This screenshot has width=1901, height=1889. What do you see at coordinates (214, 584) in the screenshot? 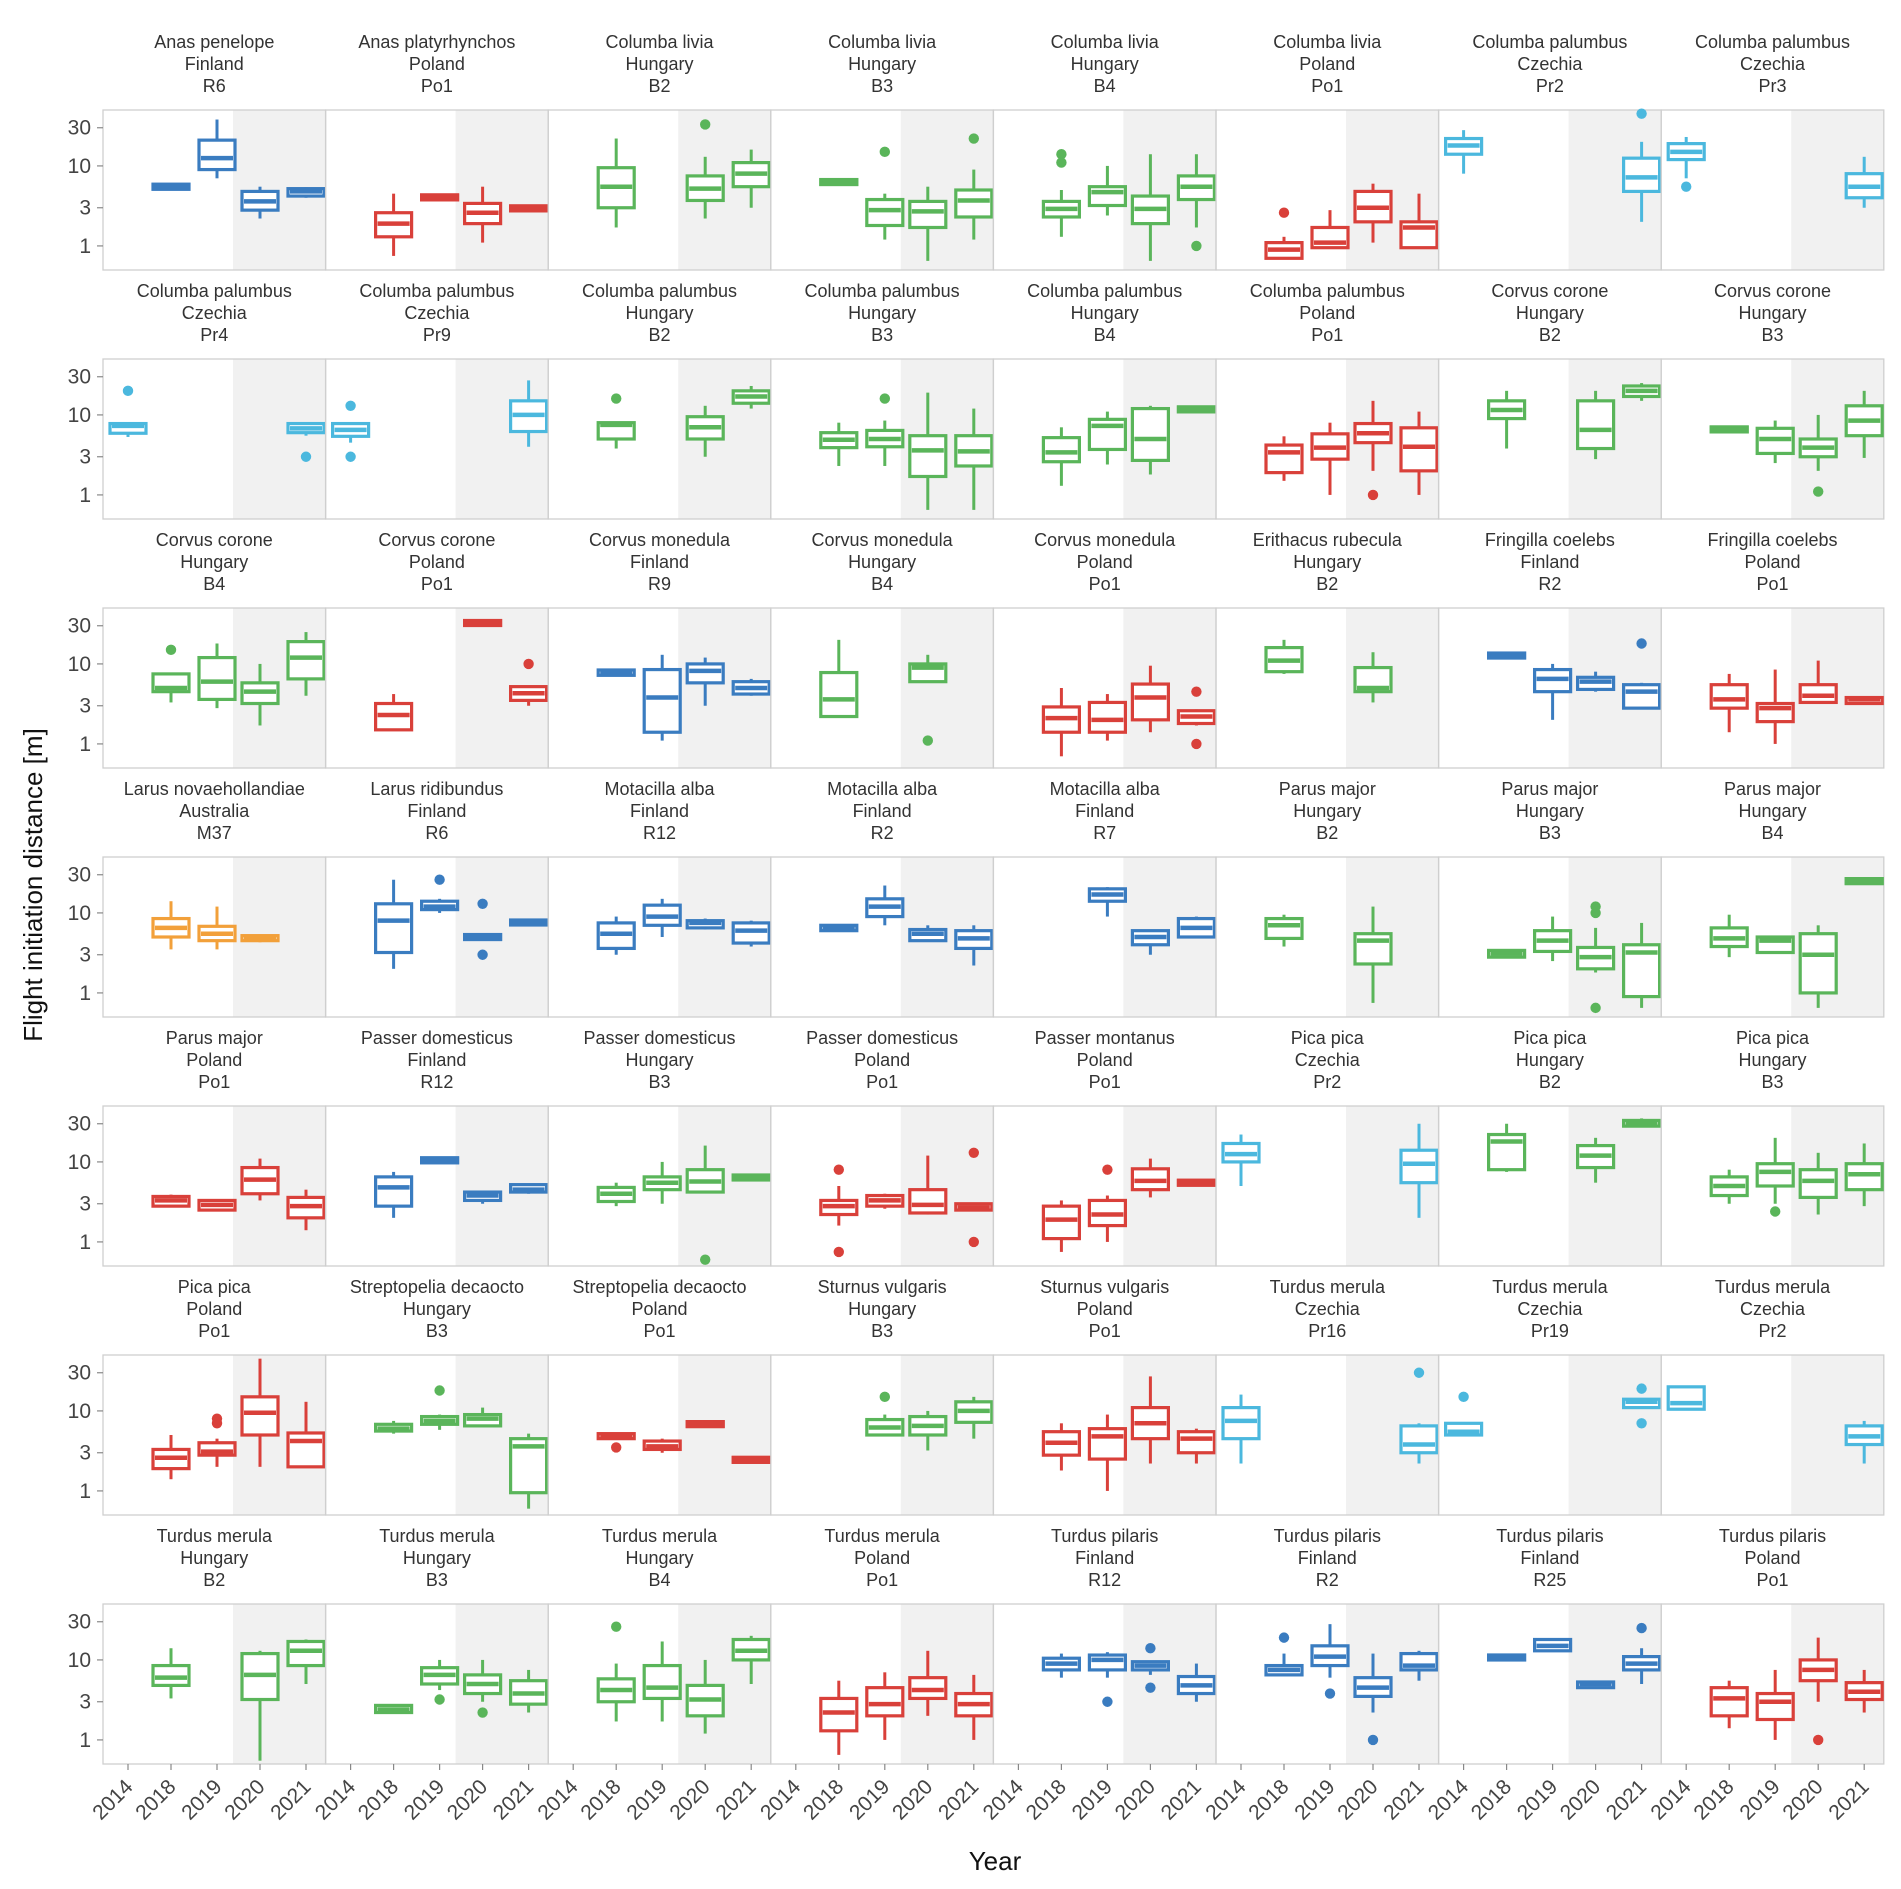
I see `facet-site-label: B4` at bounding box center [214, 584].